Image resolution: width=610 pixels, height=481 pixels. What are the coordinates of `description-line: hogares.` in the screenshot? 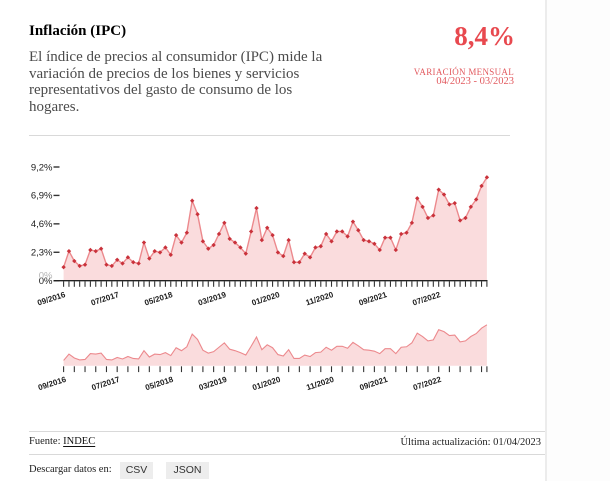 It's located at (54, 106).